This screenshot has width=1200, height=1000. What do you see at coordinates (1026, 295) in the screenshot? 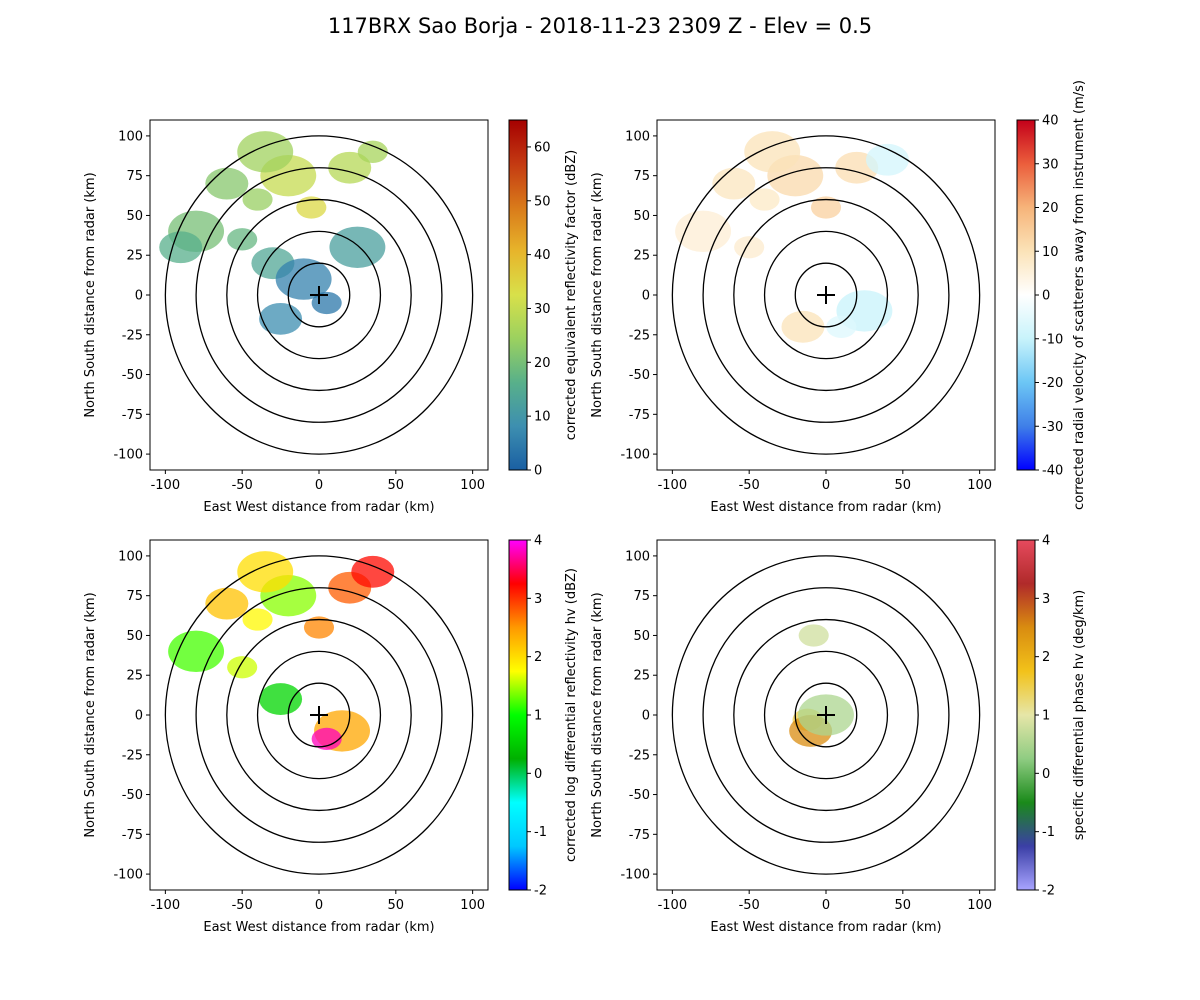
I see `velocity-colorbar` at bounding box center [1026, 295].